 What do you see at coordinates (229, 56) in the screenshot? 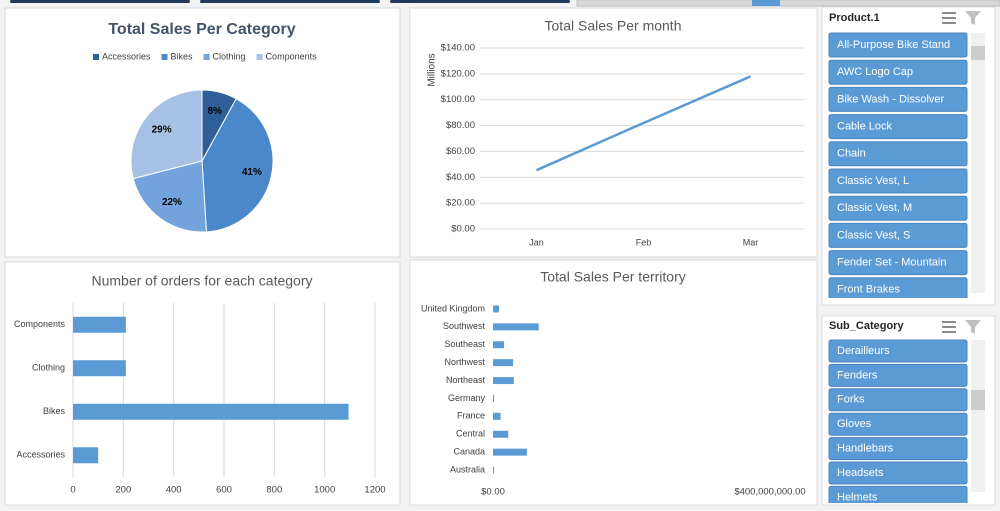
I see `legend-label: Clothing` at bounding box center [229, 56].